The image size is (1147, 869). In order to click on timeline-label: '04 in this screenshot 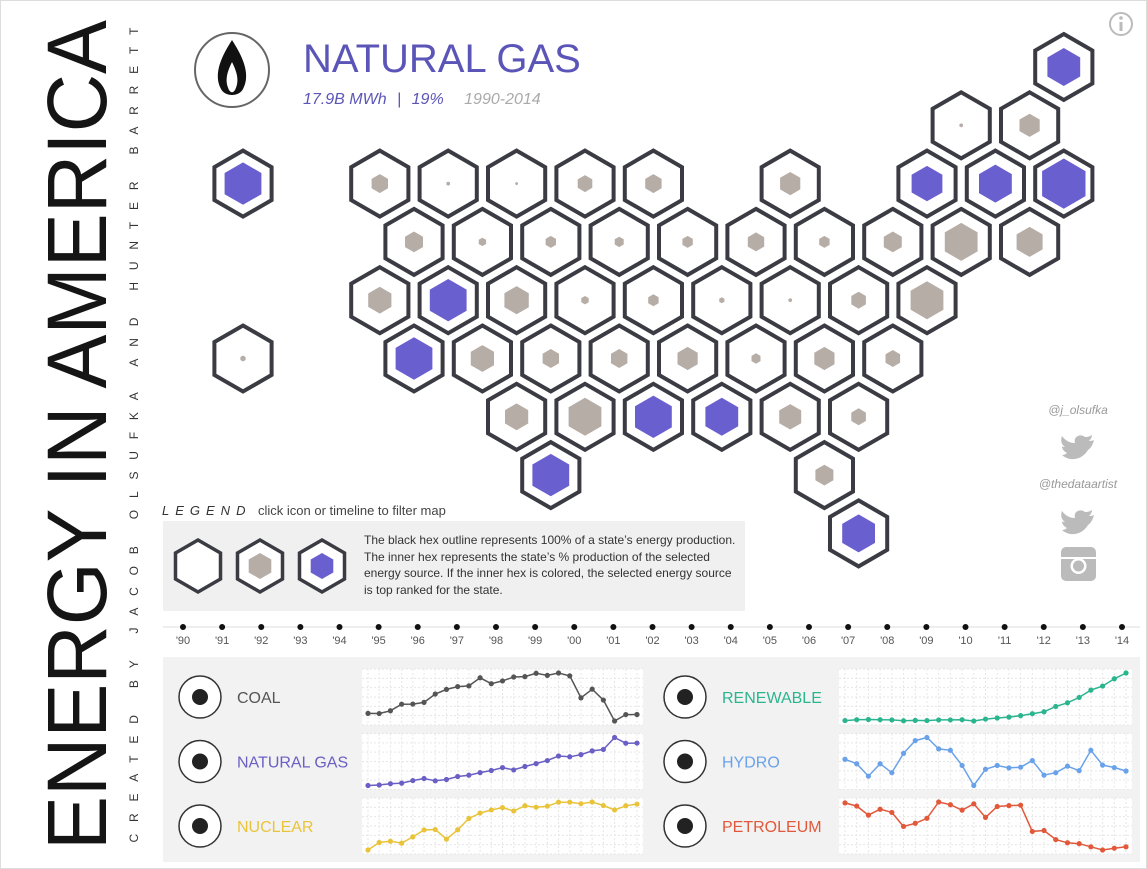, I will do `click(731, 641)`.